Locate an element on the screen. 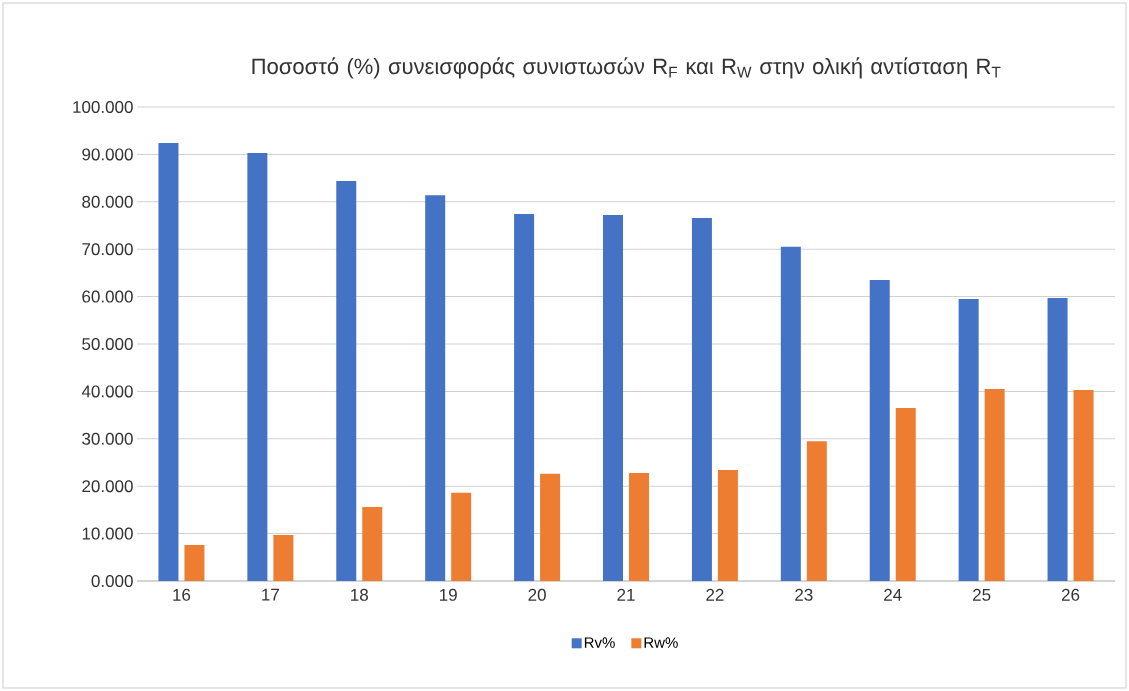 The height and width of the screenshot is (691, 1129). y-tick-label: 70.000 is located at coordinates (107, 249).